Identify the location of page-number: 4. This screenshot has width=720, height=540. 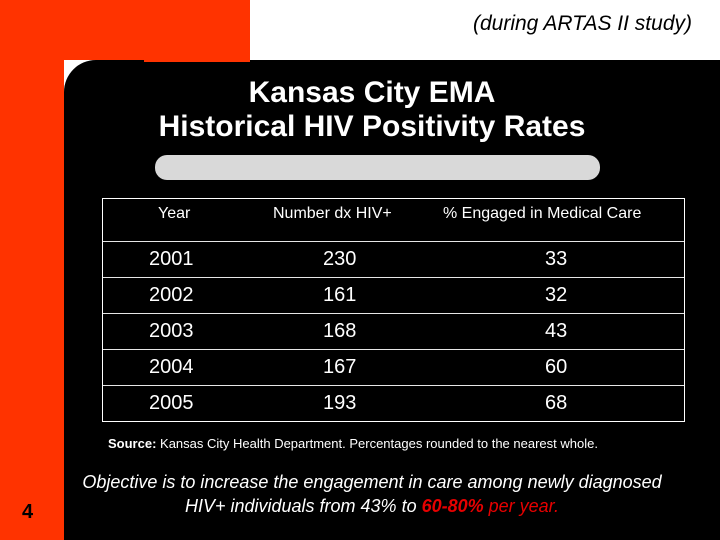
(28, 512).